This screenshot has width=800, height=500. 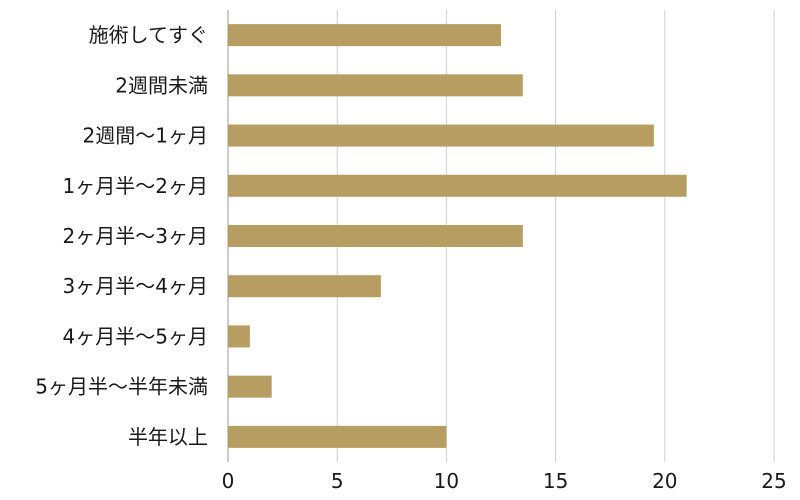 What do you see at coordinates (773, 481) in the screenshot?
I see `x-tick-label: 25` at bounding box center [773, 481].